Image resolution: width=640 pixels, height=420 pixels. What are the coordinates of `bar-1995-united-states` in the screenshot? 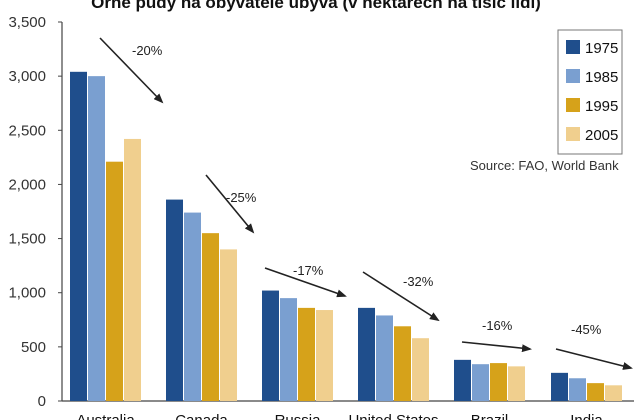 It's located at (402, 363).